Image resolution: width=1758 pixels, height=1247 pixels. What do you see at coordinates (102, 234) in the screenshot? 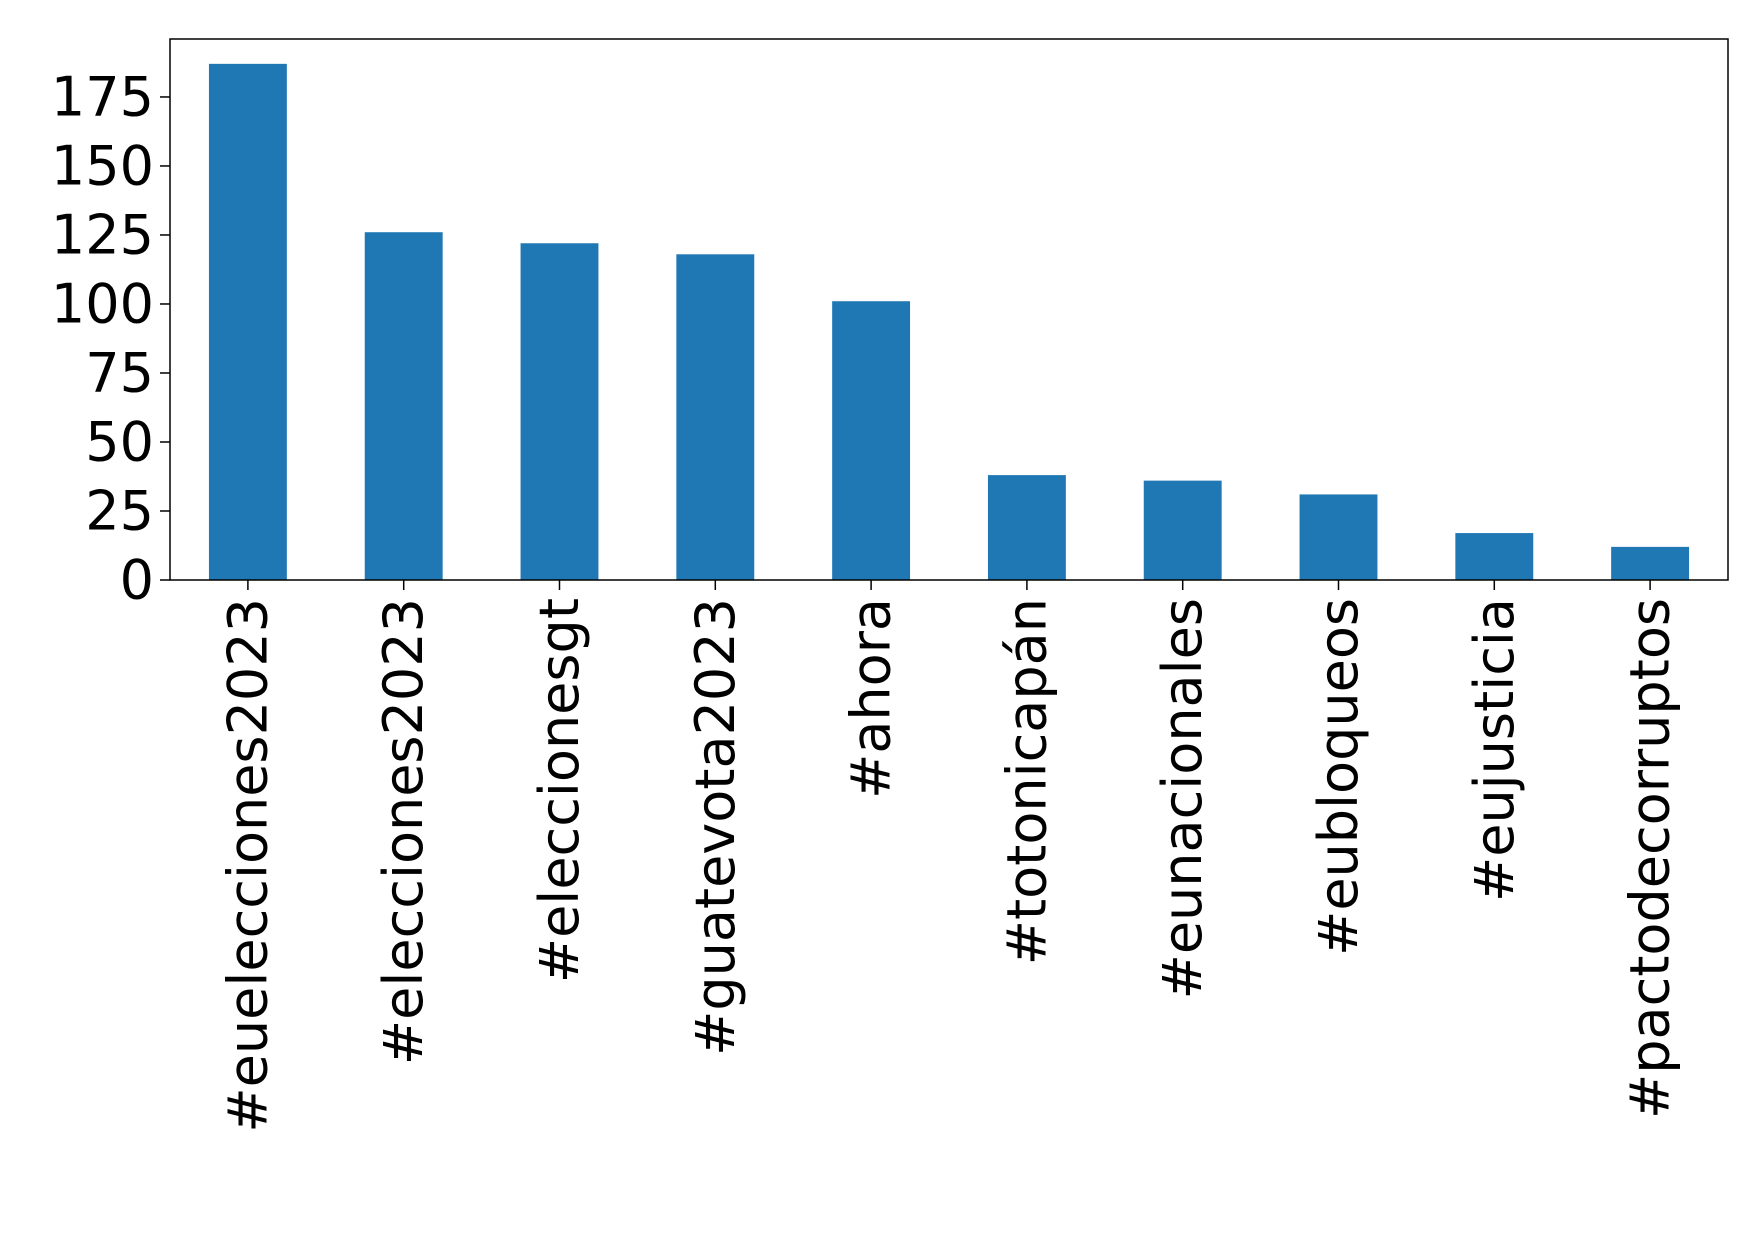
I see `y-tick-label: 125` at bounding box center [102, 234].